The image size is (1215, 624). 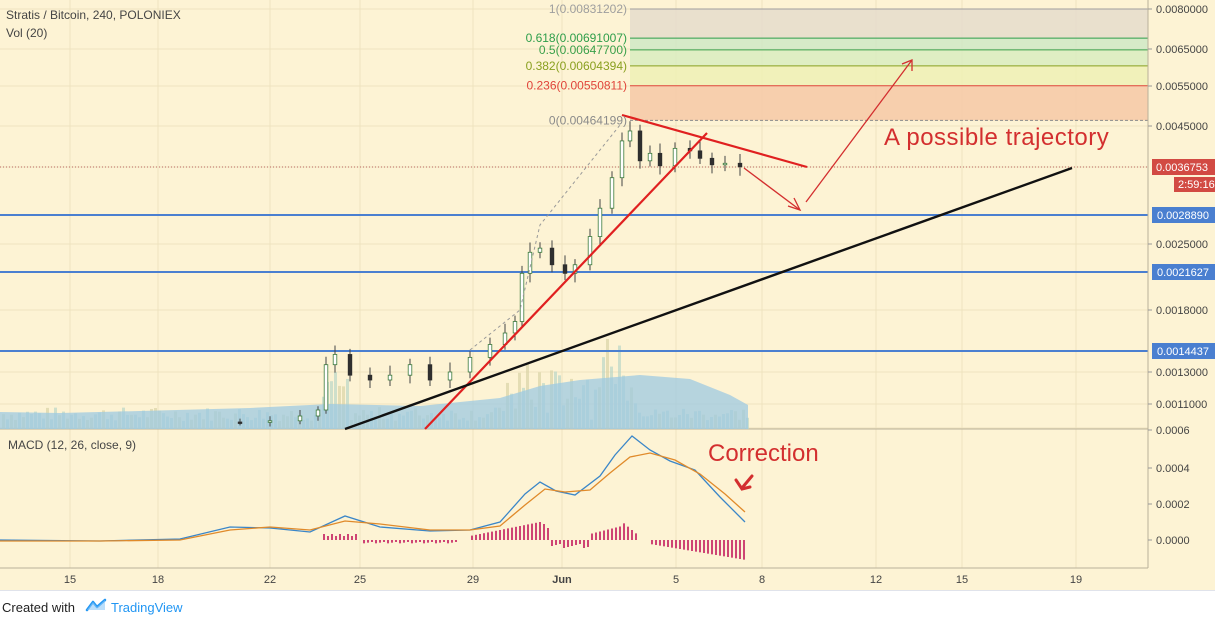 I want to click on last-price-label: 0.0036753, so click(x=1182, y=168).